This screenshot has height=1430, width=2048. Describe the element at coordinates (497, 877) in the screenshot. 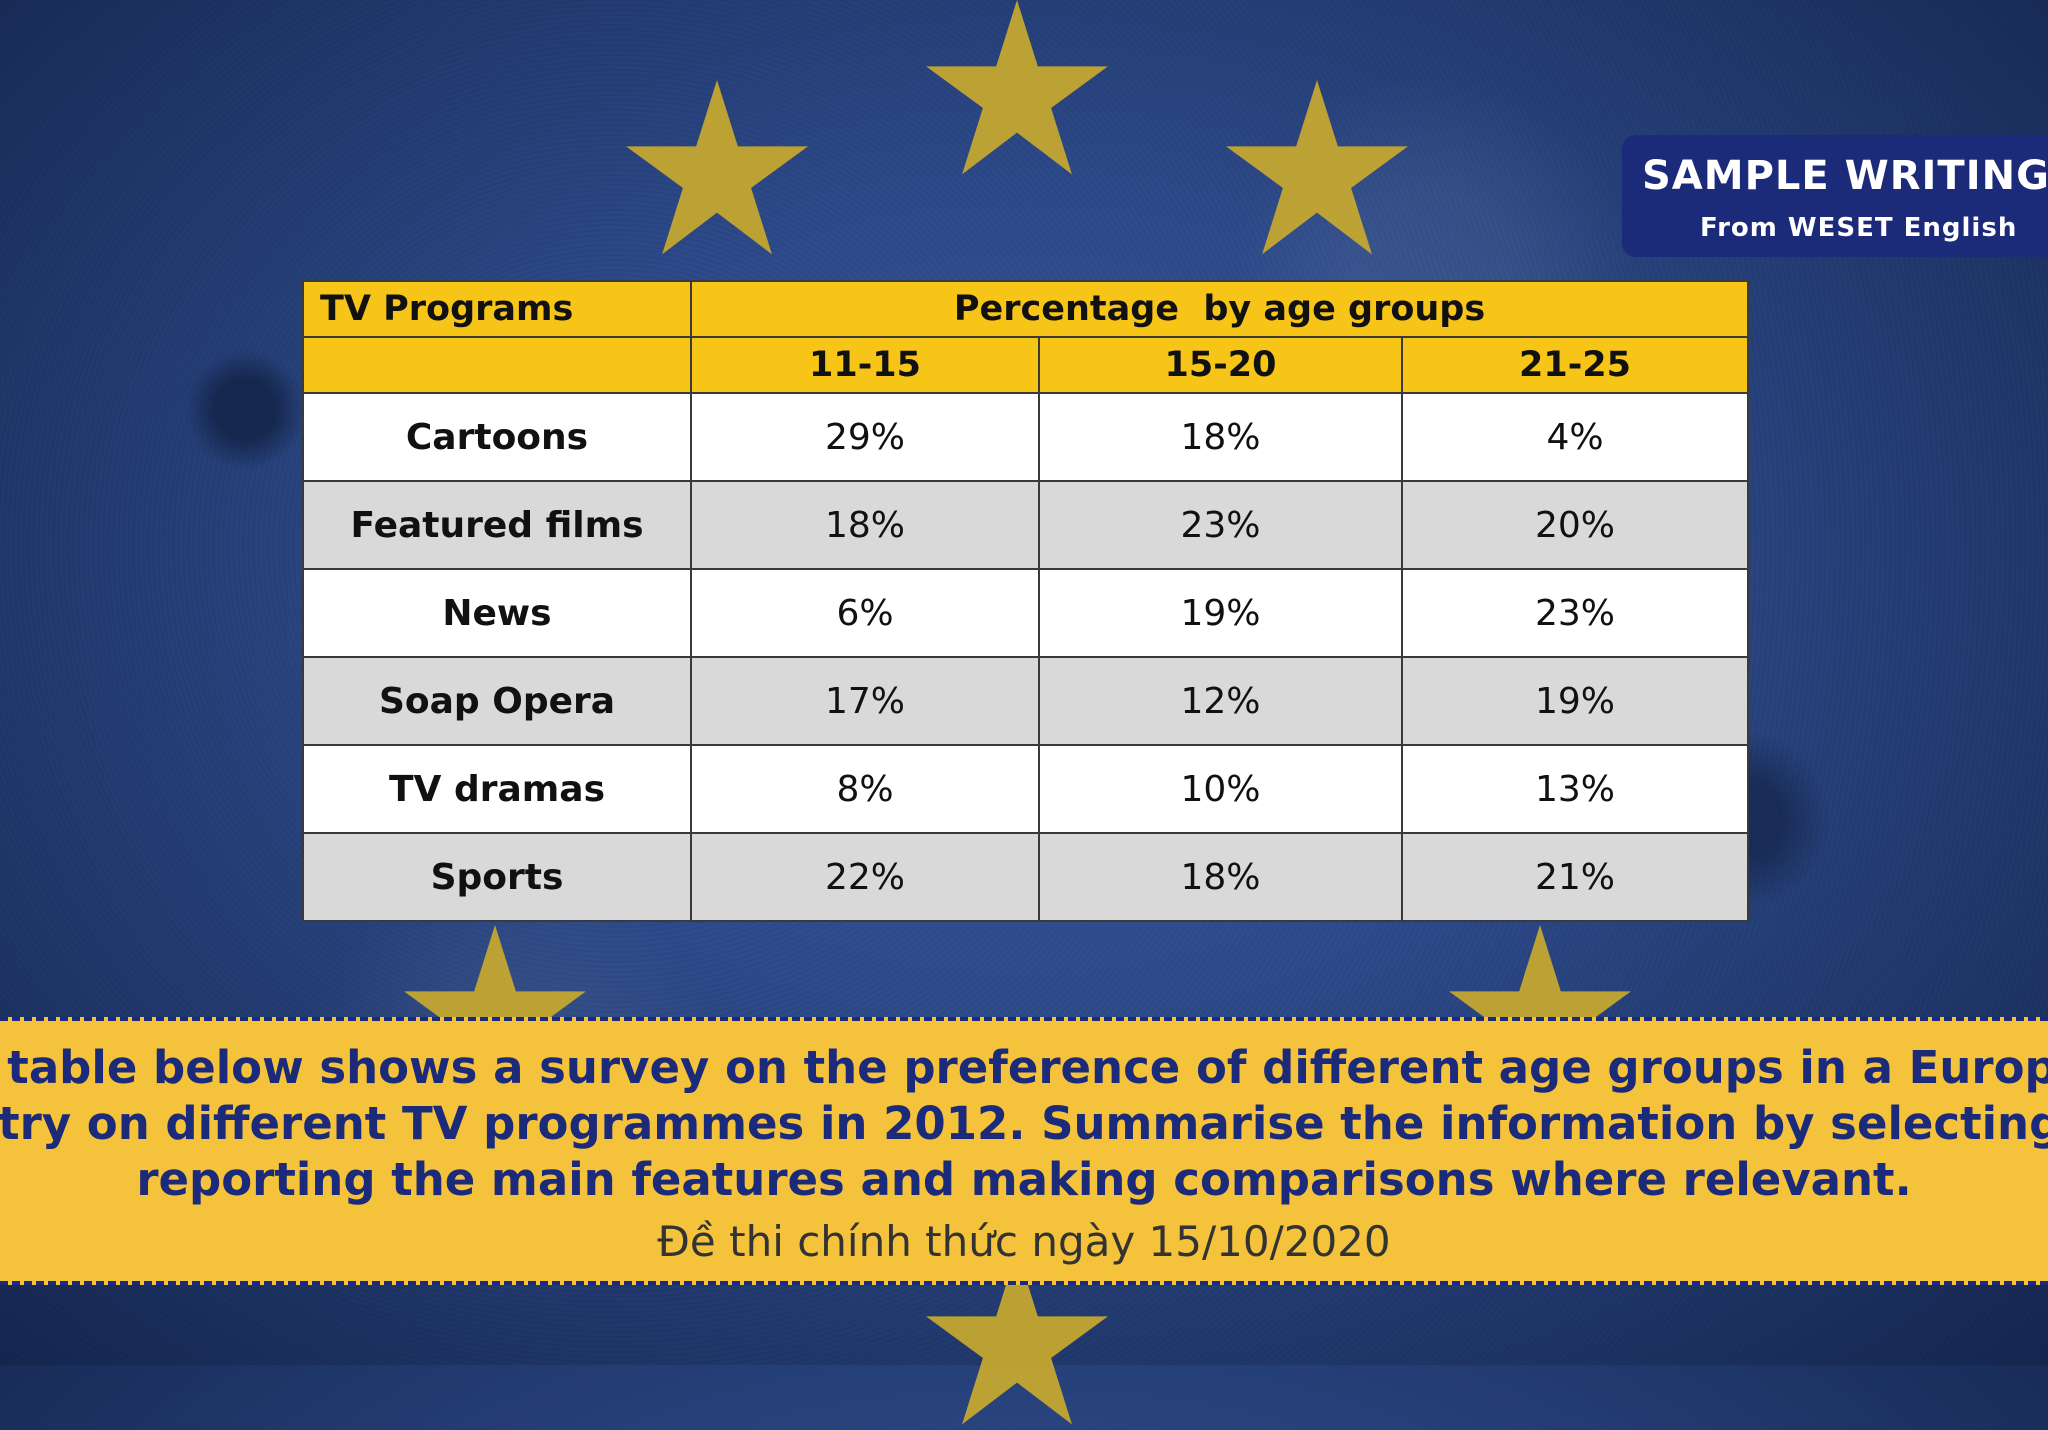

I see `row-label: Sports` at that location.